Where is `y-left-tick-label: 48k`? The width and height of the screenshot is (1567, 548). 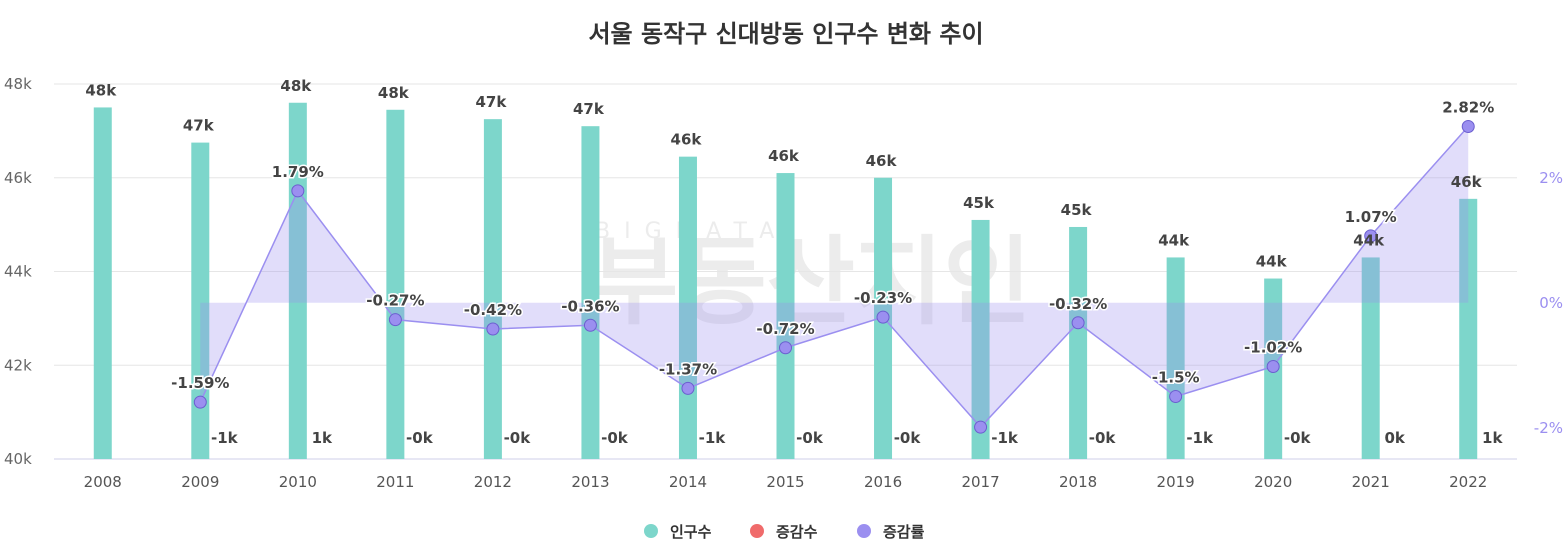
y-left-tick-label: 48k is located at coordinates (18, 84).